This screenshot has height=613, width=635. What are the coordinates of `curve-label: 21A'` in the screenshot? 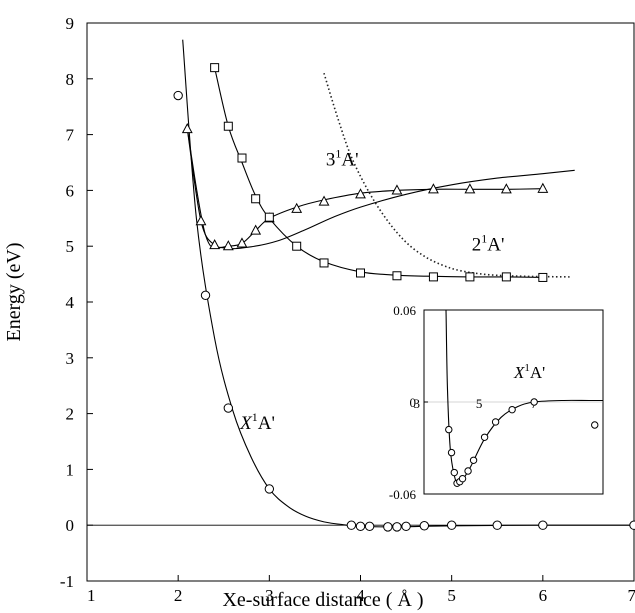 It's located at (488, 244).